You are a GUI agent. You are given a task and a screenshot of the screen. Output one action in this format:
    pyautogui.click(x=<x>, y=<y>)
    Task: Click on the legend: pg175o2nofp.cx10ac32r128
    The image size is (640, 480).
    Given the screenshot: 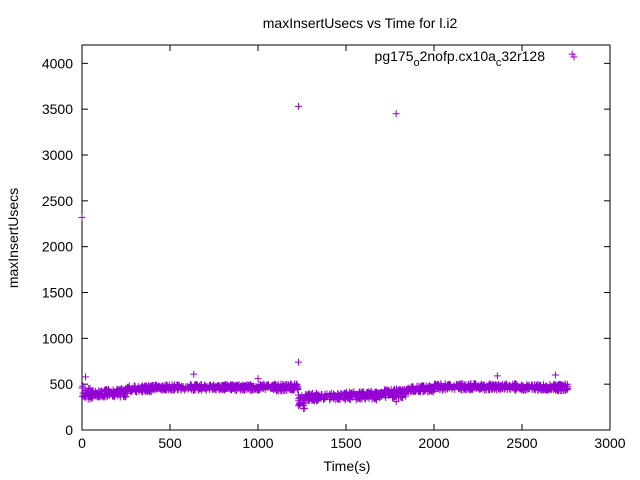 What is the action you would take?
    pyautogui.click(x=460, y=58)
    